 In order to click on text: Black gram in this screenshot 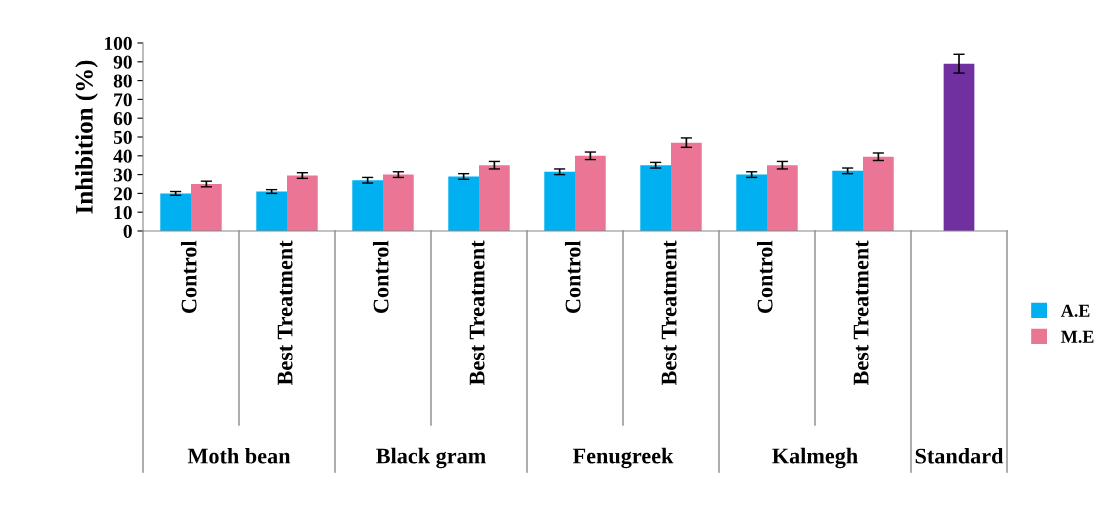, I will do `click(431, 458)`.